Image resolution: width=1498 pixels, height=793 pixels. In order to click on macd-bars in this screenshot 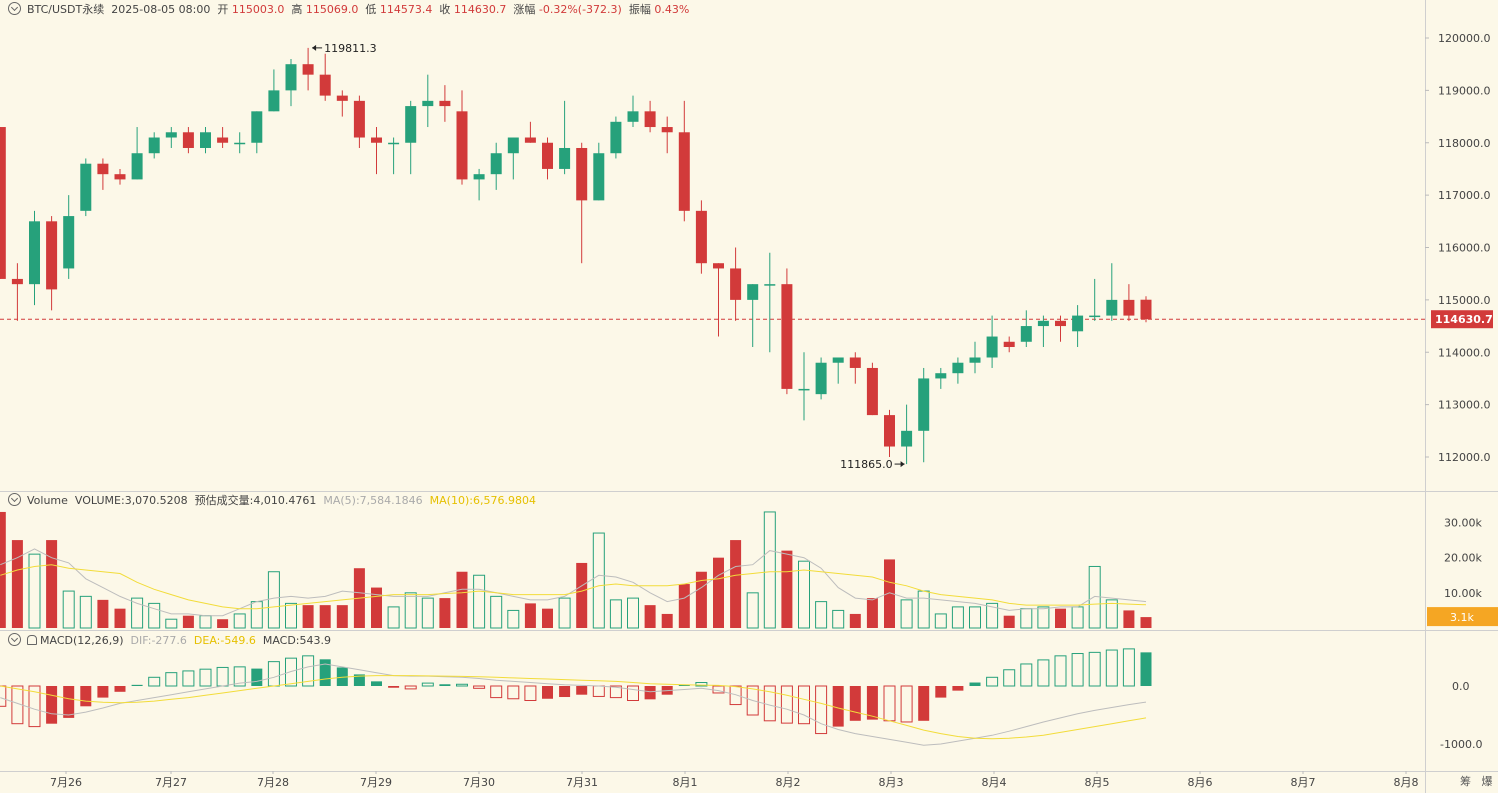, I will do `click(576, 697)`.